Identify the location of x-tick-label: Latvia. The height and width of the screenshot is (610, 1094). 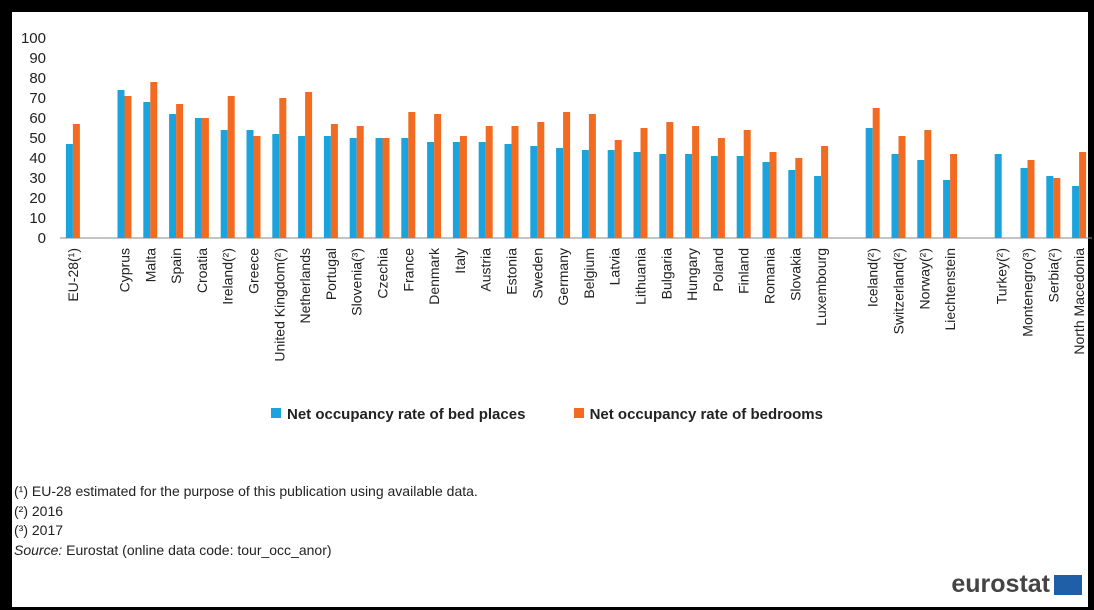
(615, 267).